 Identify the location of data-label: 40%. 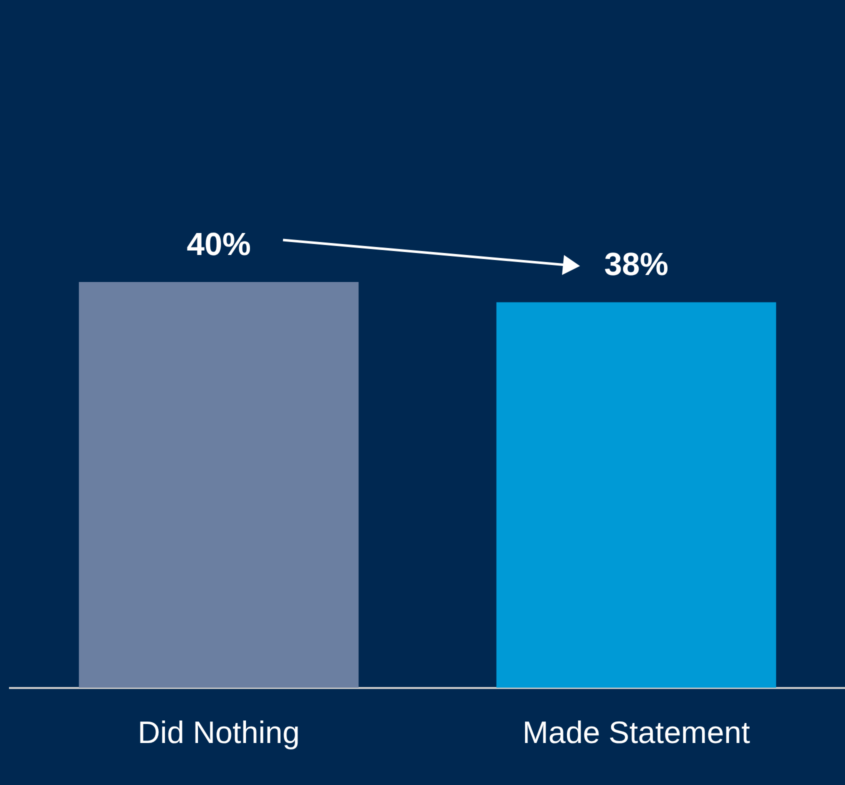
(218, 244).